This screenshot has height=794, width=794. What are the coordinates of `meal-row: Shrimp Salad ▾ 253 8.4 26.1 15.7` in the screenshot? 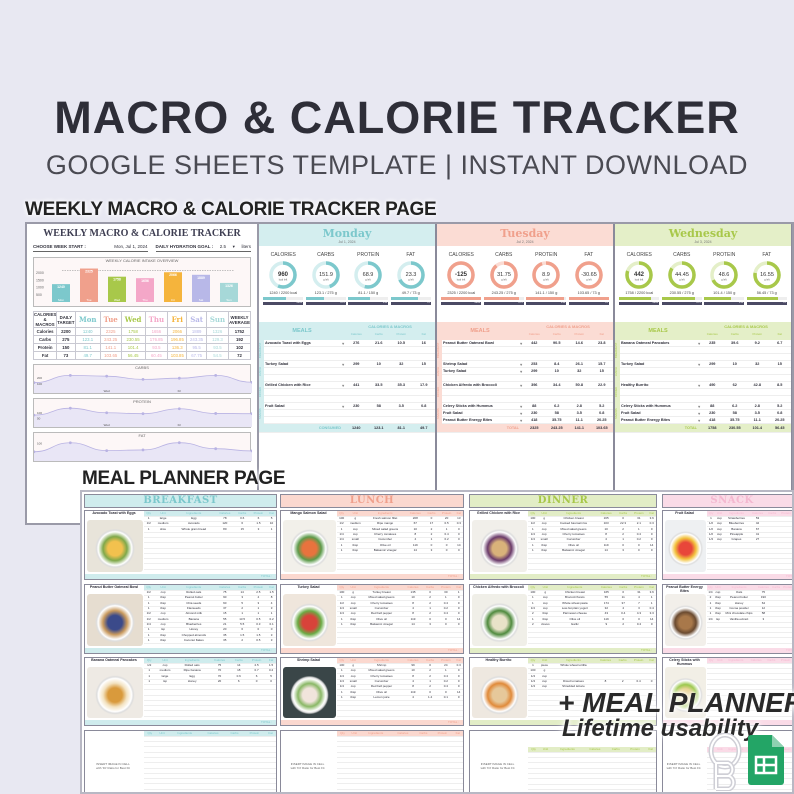 It's located at (525, 364).